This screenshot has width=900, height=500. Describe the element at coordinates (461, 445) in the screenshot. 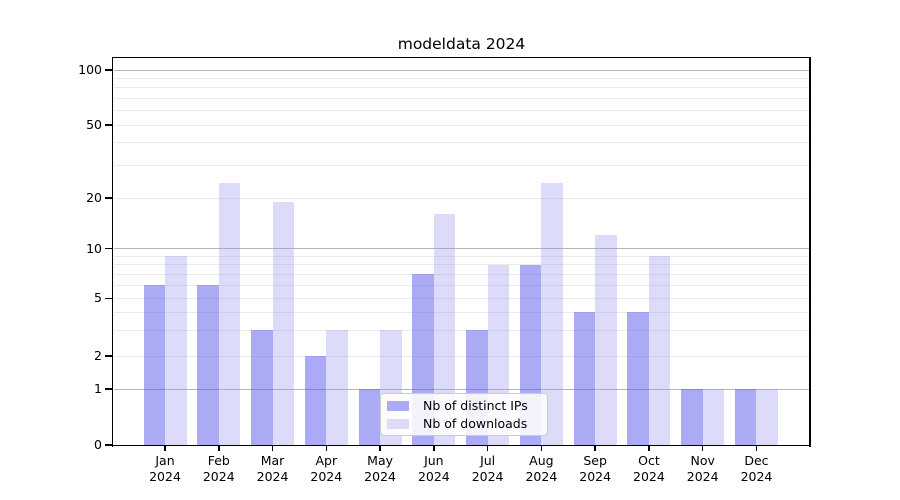

I see `bottom-spine` at that location.